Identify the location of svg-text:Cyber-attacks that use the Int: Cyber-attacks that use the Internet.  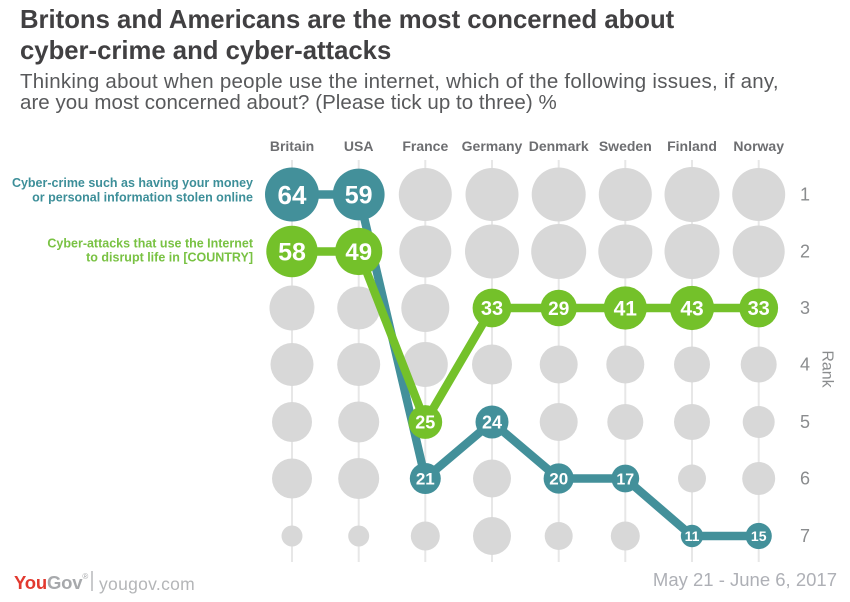
(150, 244).